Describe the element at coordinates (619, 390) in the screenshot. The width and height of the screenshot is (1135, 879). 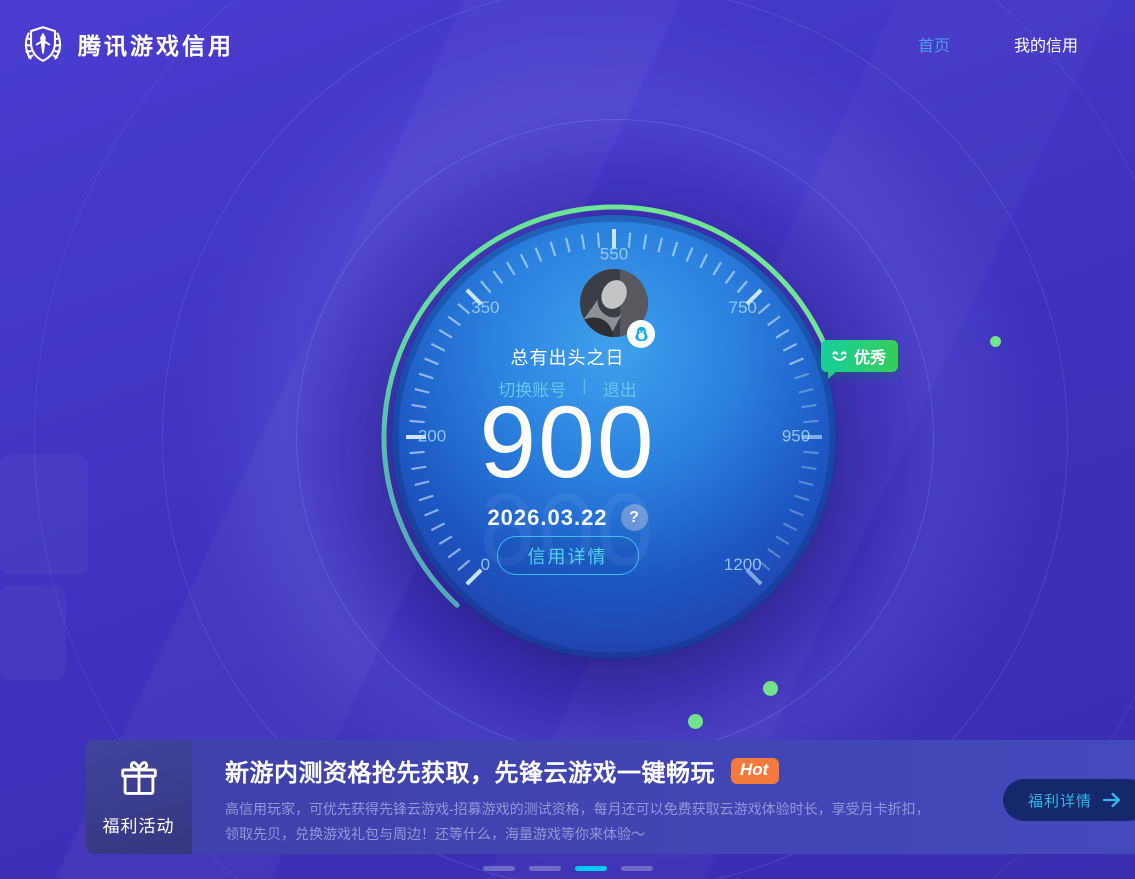
I see `logout-link: 退出` at that location.